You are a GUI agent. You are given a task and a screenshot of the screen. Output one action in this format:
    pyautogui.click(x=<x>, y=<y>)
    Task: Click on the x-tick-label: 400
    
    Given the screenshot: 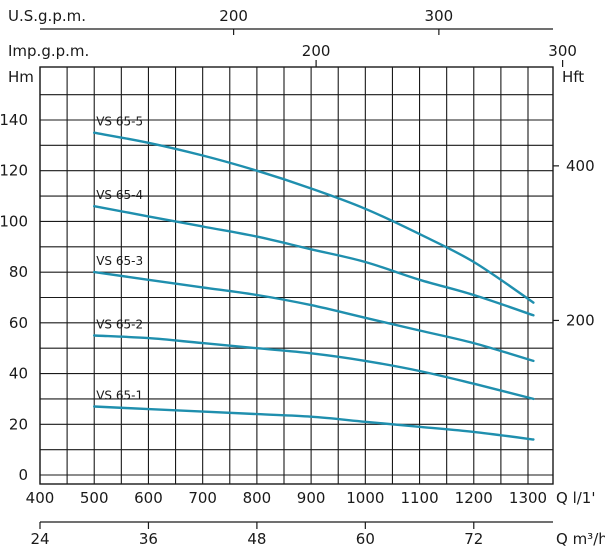 What is the action you would take?
    pyautogui.click(x=40, y=498)
    